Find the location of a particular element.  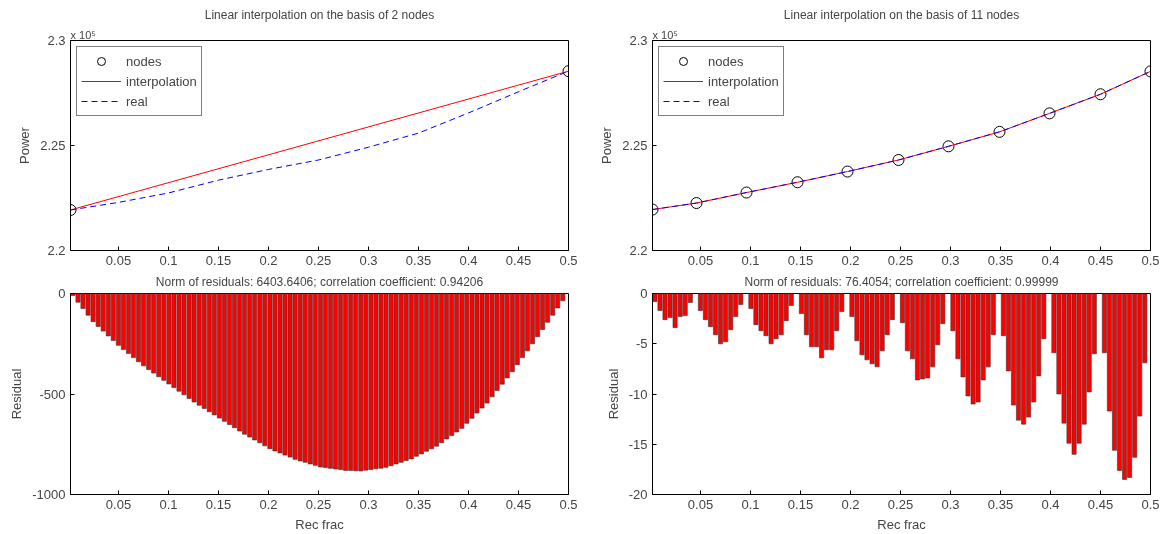

y-tick-label: -5 is located at coordinates (641, 344).